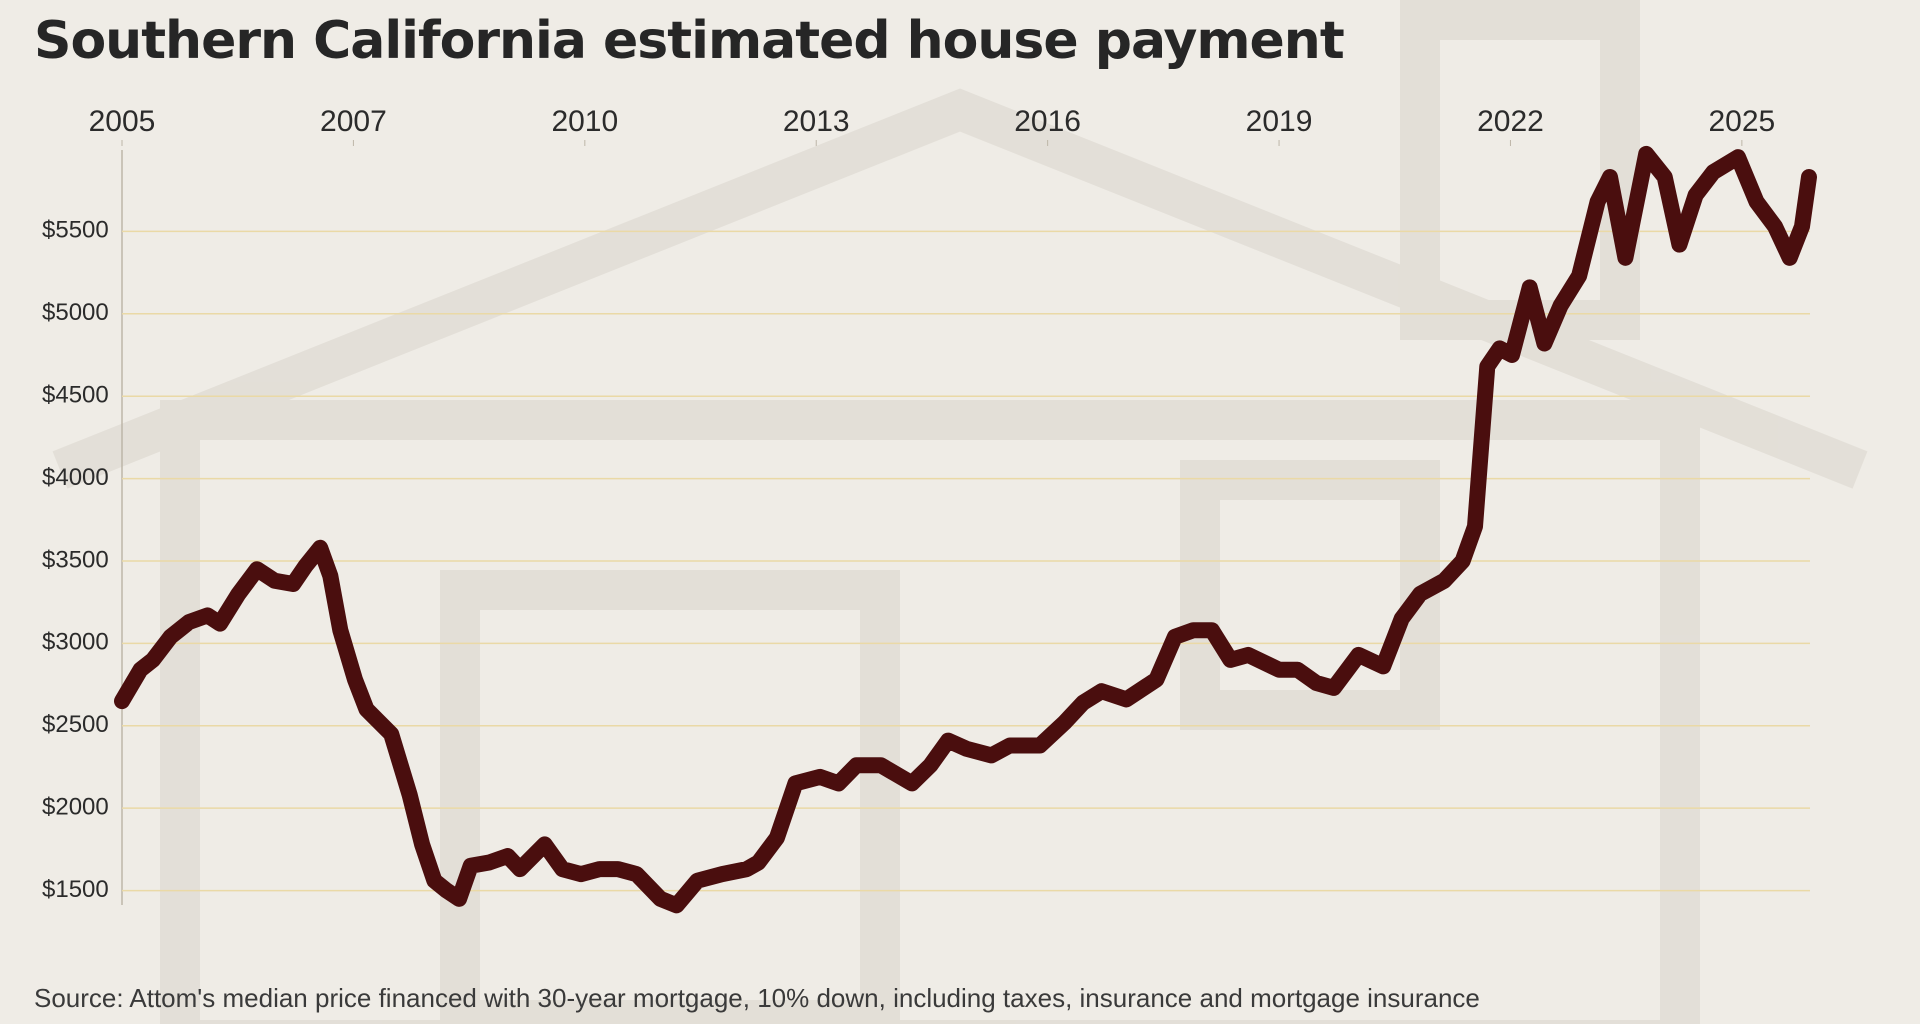  I want to click on x-tick-label: 2005, so click(122, 121).